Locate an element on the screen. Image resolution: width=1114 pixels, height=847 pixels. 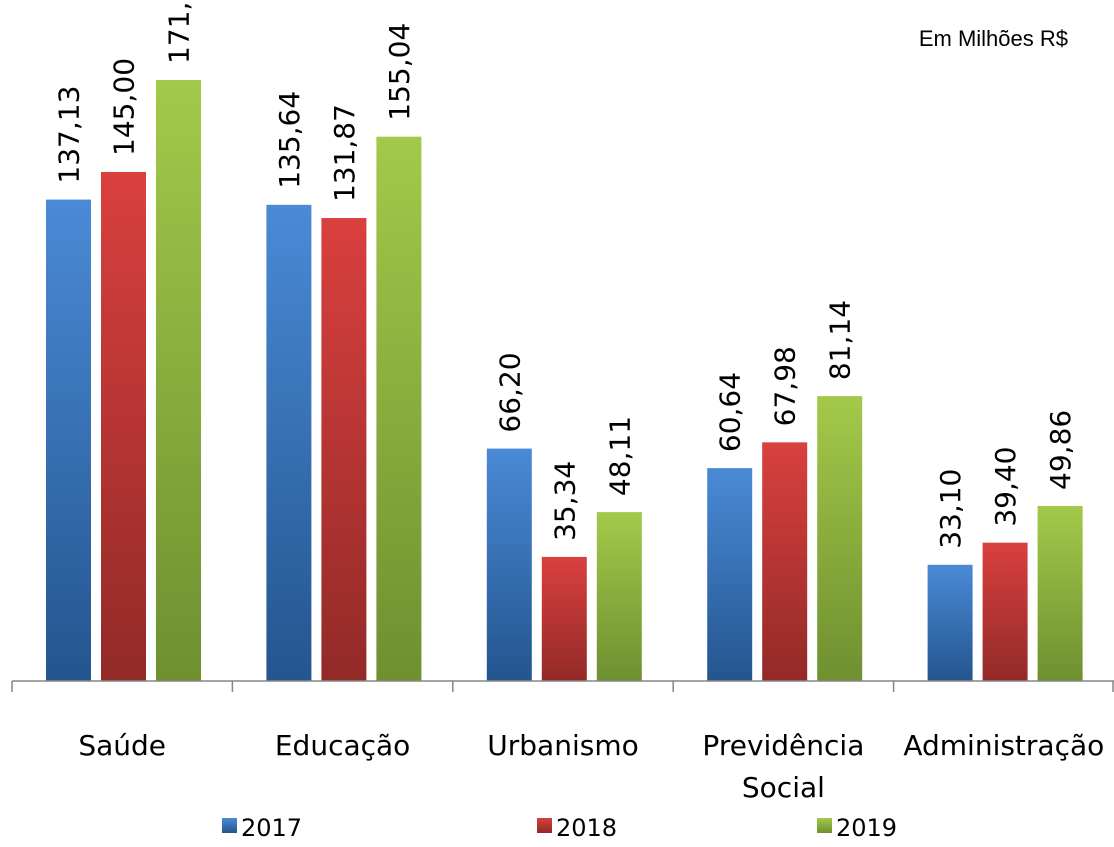
bar-2018-saúde is located at coordinates (123, 426).